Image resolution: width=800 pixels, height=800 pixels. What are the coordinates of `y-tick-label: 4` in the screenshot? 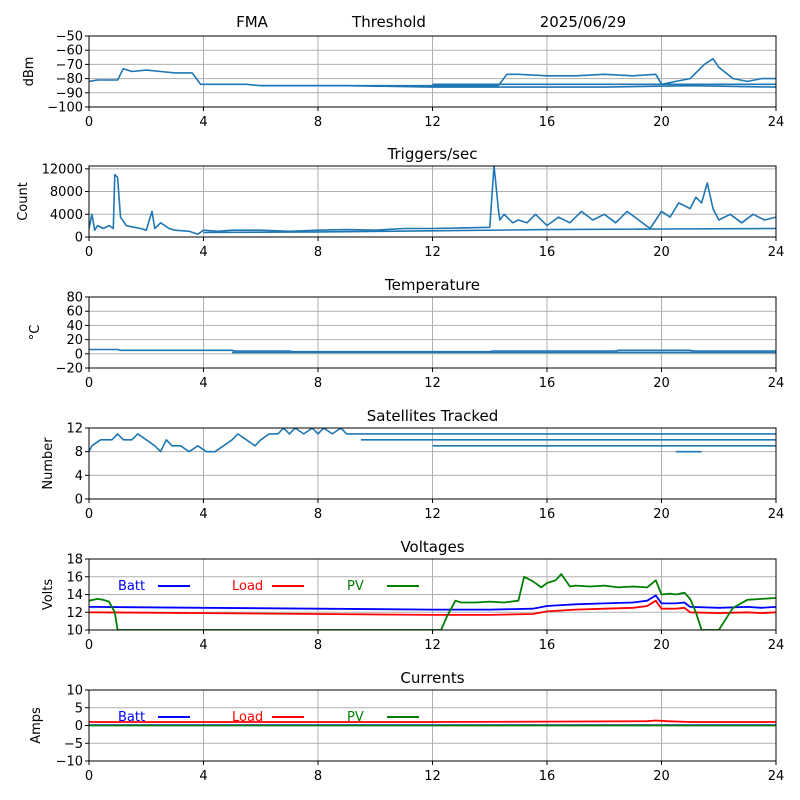 It's located at (79, 476).